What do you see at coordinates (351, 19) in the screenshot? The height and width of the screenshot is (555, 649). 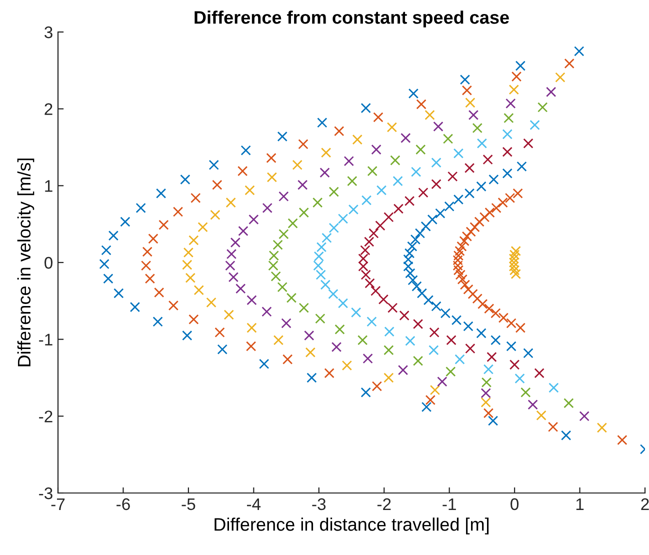 I see `chart-title: Difference from constant speed case` at bounding box center [351, 19].